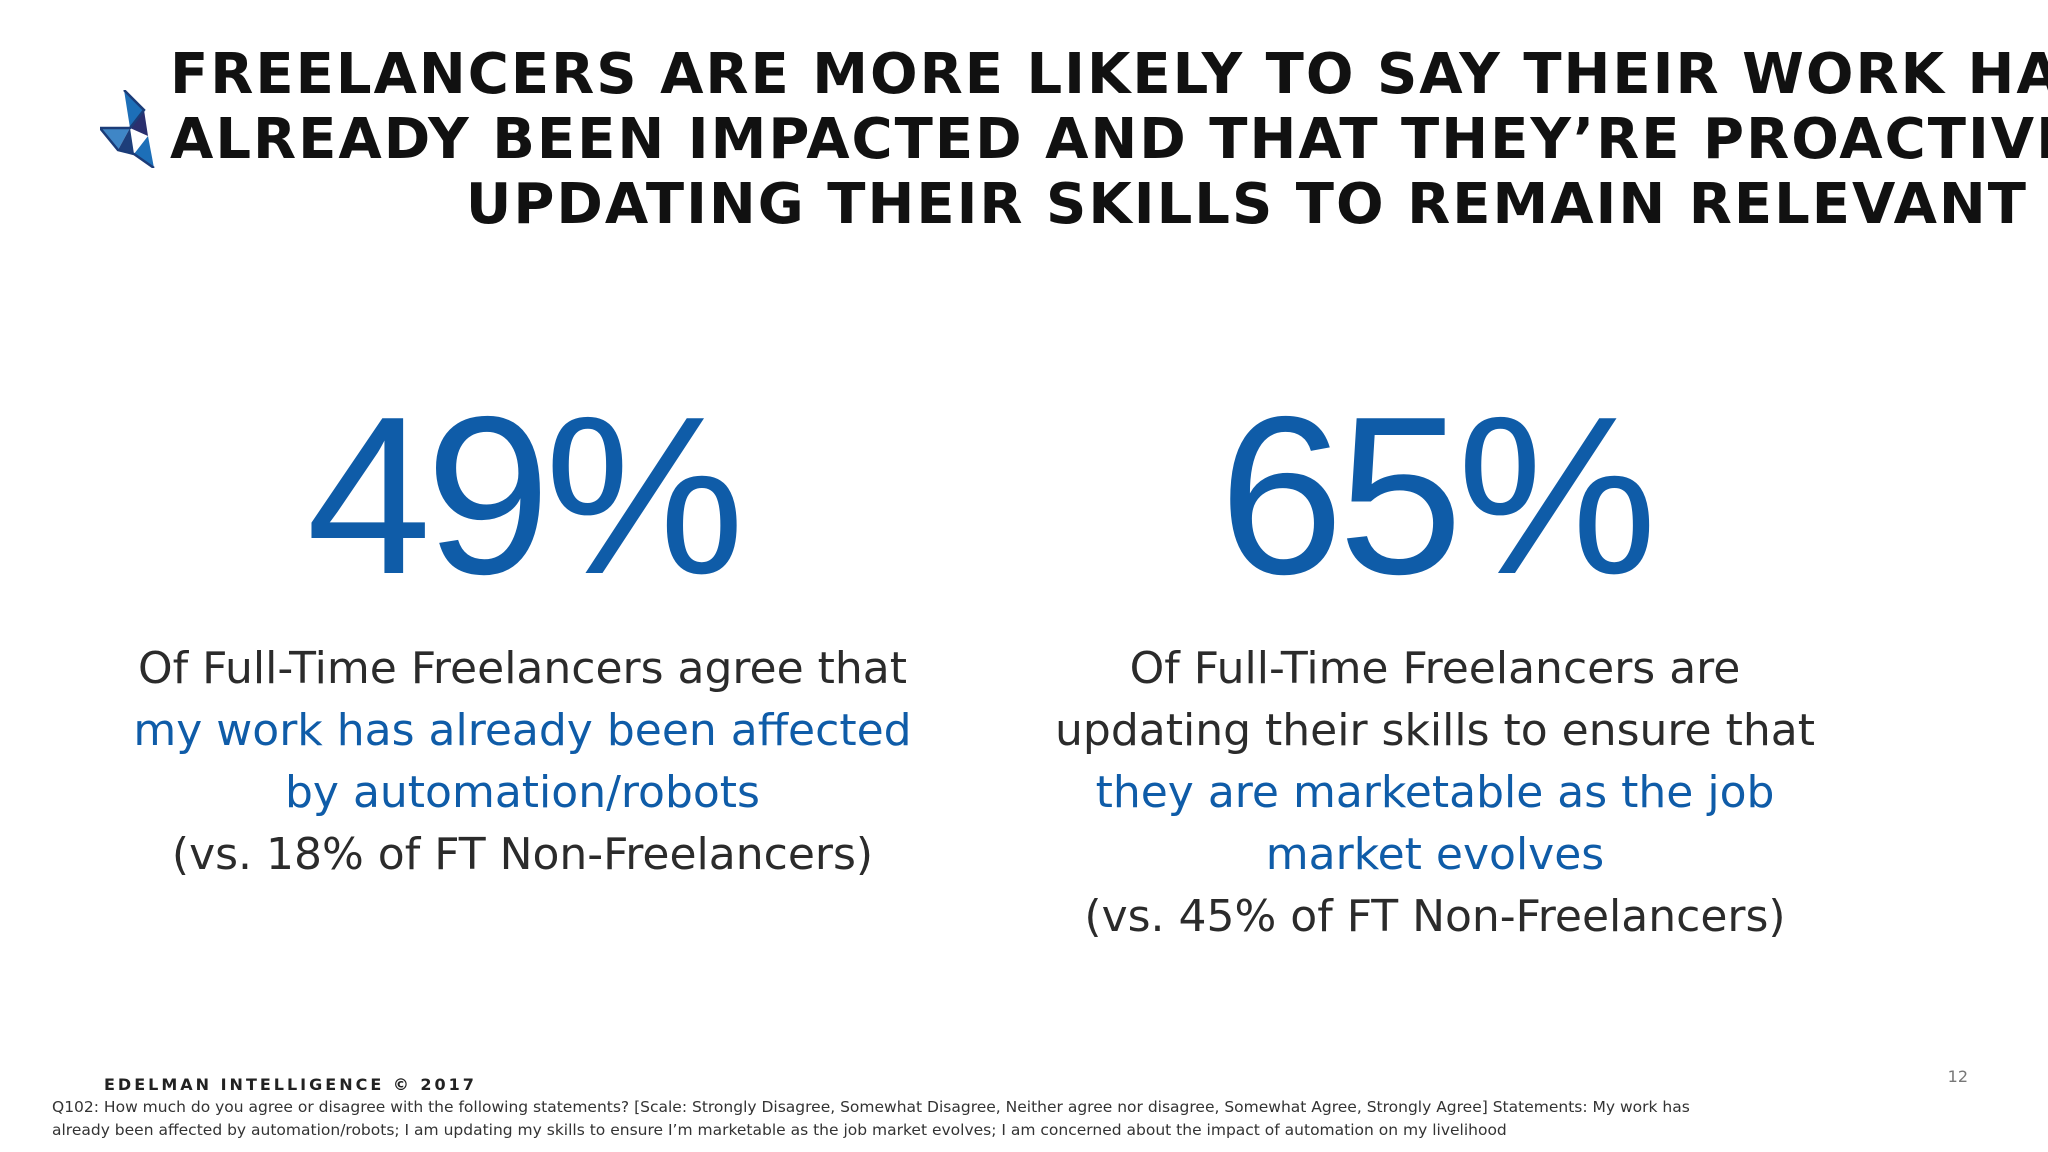  Describe the element at coordinates (522, 668) in the screenshot. I see `stat-description-line: Of Full-Time Freelancers agree that` at that location.